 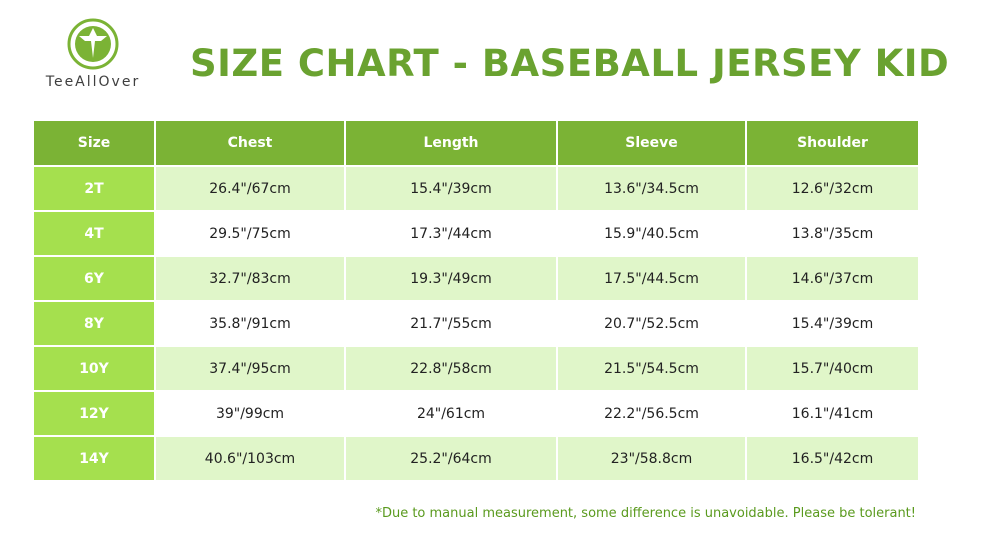 What do you see at coordinates (651, 188) in the screenshot?
I see `sleeve-cell: 13.6"/34.5cm` at bounding box center [651, 188].